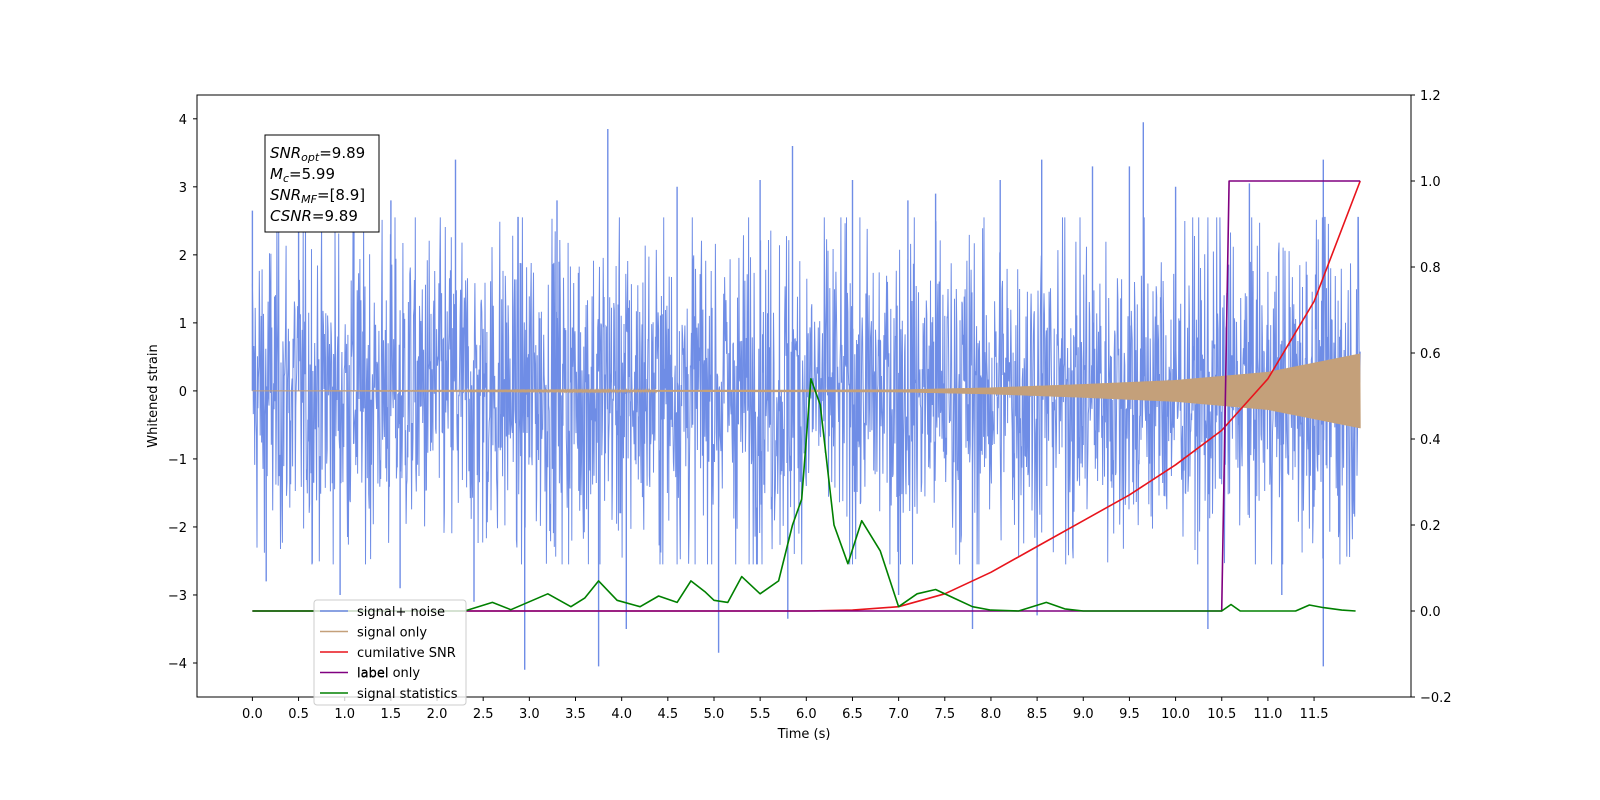  What do you see at coordinates (714, 714) in the screenshot?
I see `x-tick-label: 5.0` at bounding box center [714, 714].